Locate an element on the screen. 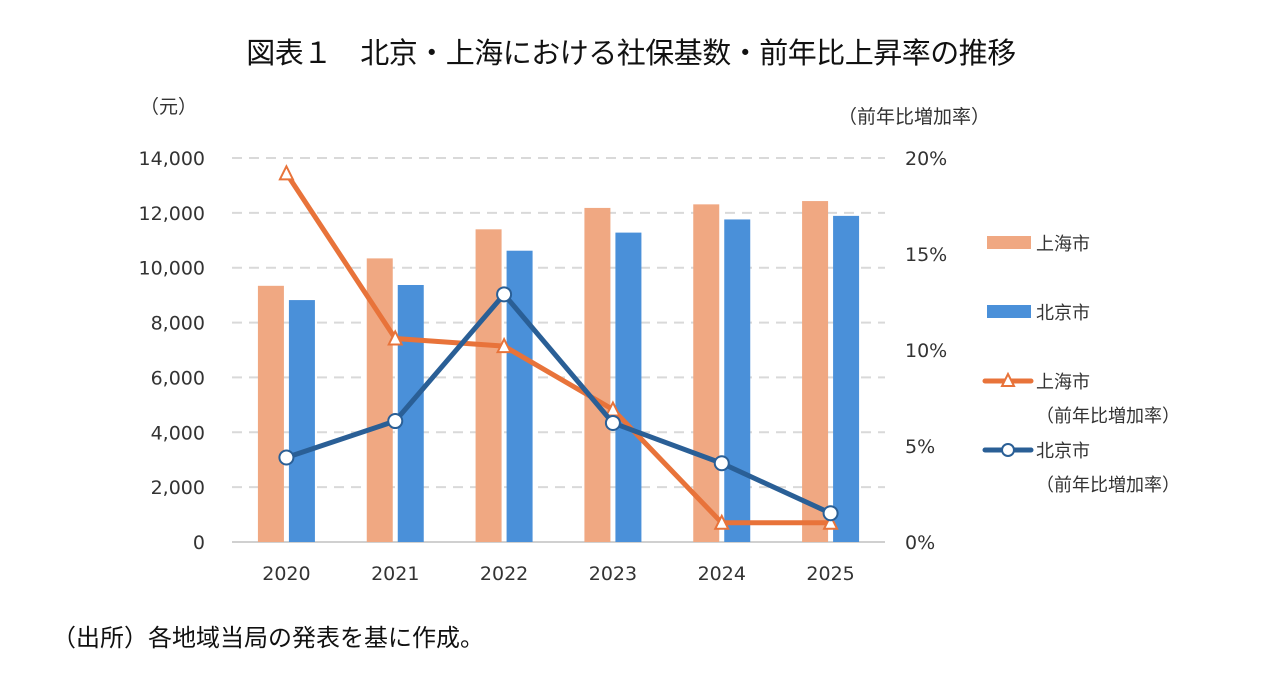 The height and width of the screenshot is (692, 1262). marker-beijing-2023 is located at coordinates (612, 422).